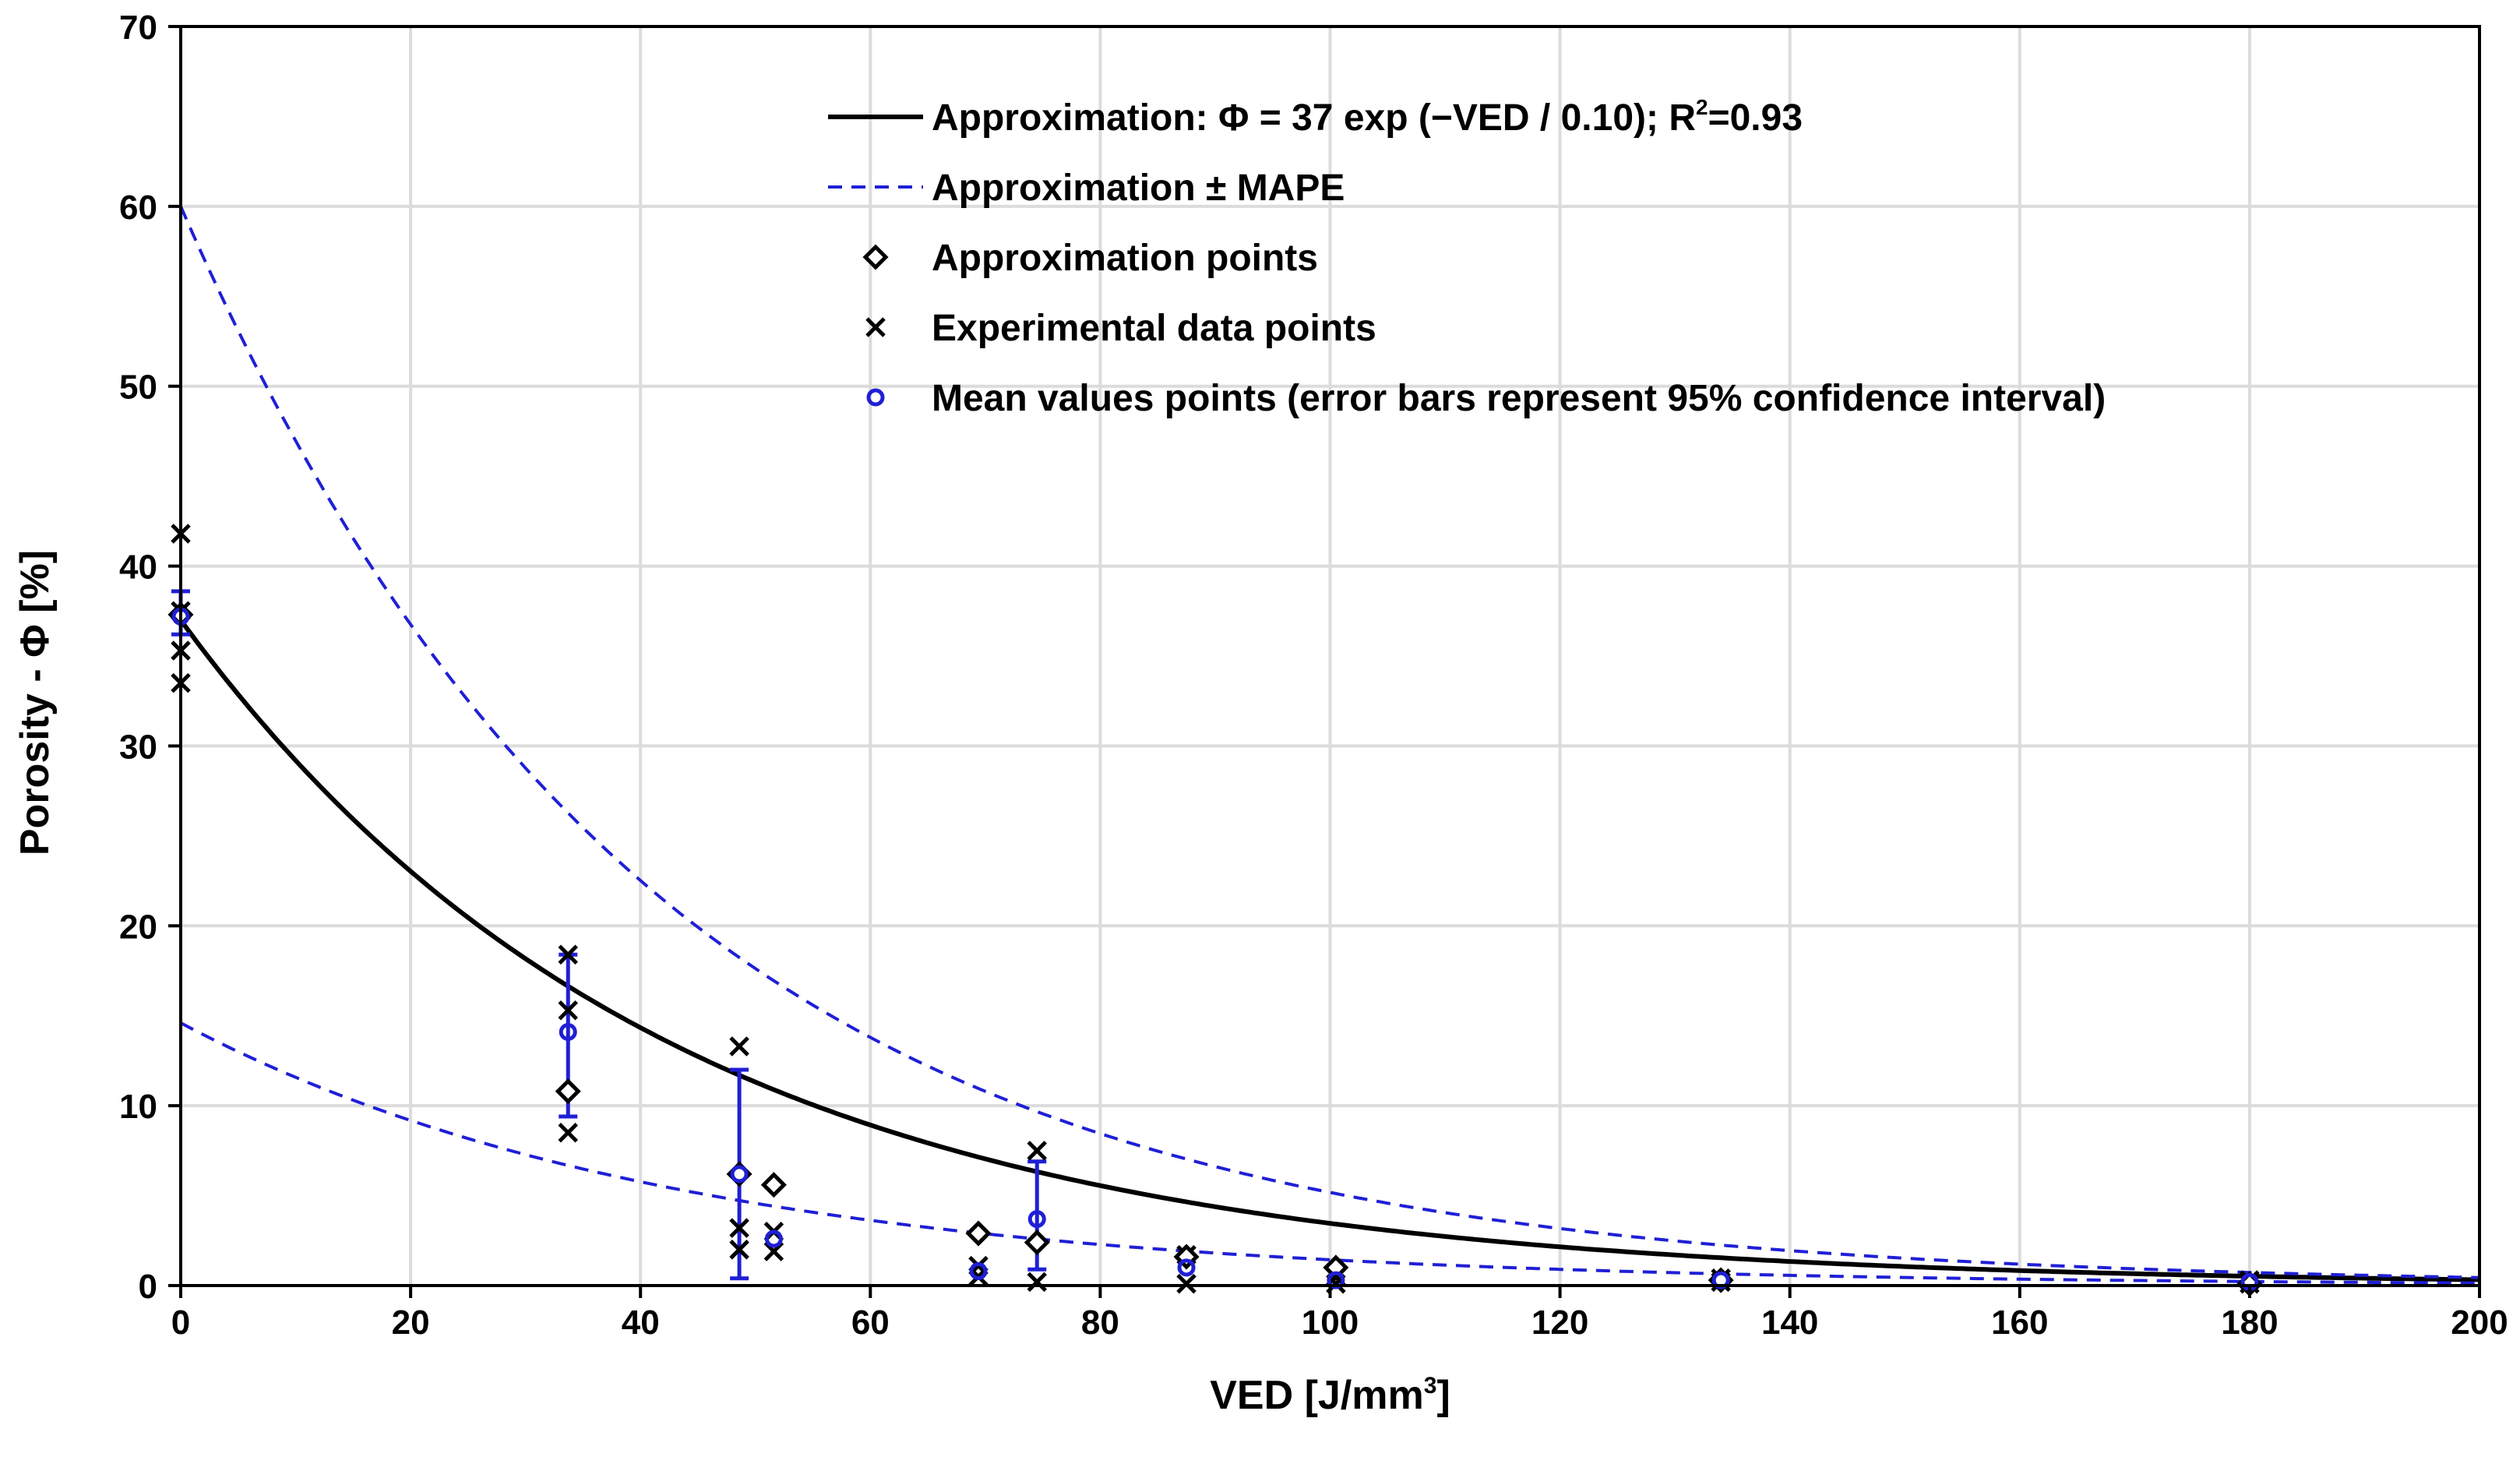  Describe the element at coordinates (2480, 1322) in the screenshot. I see `x-tick-label: 200` at that location.